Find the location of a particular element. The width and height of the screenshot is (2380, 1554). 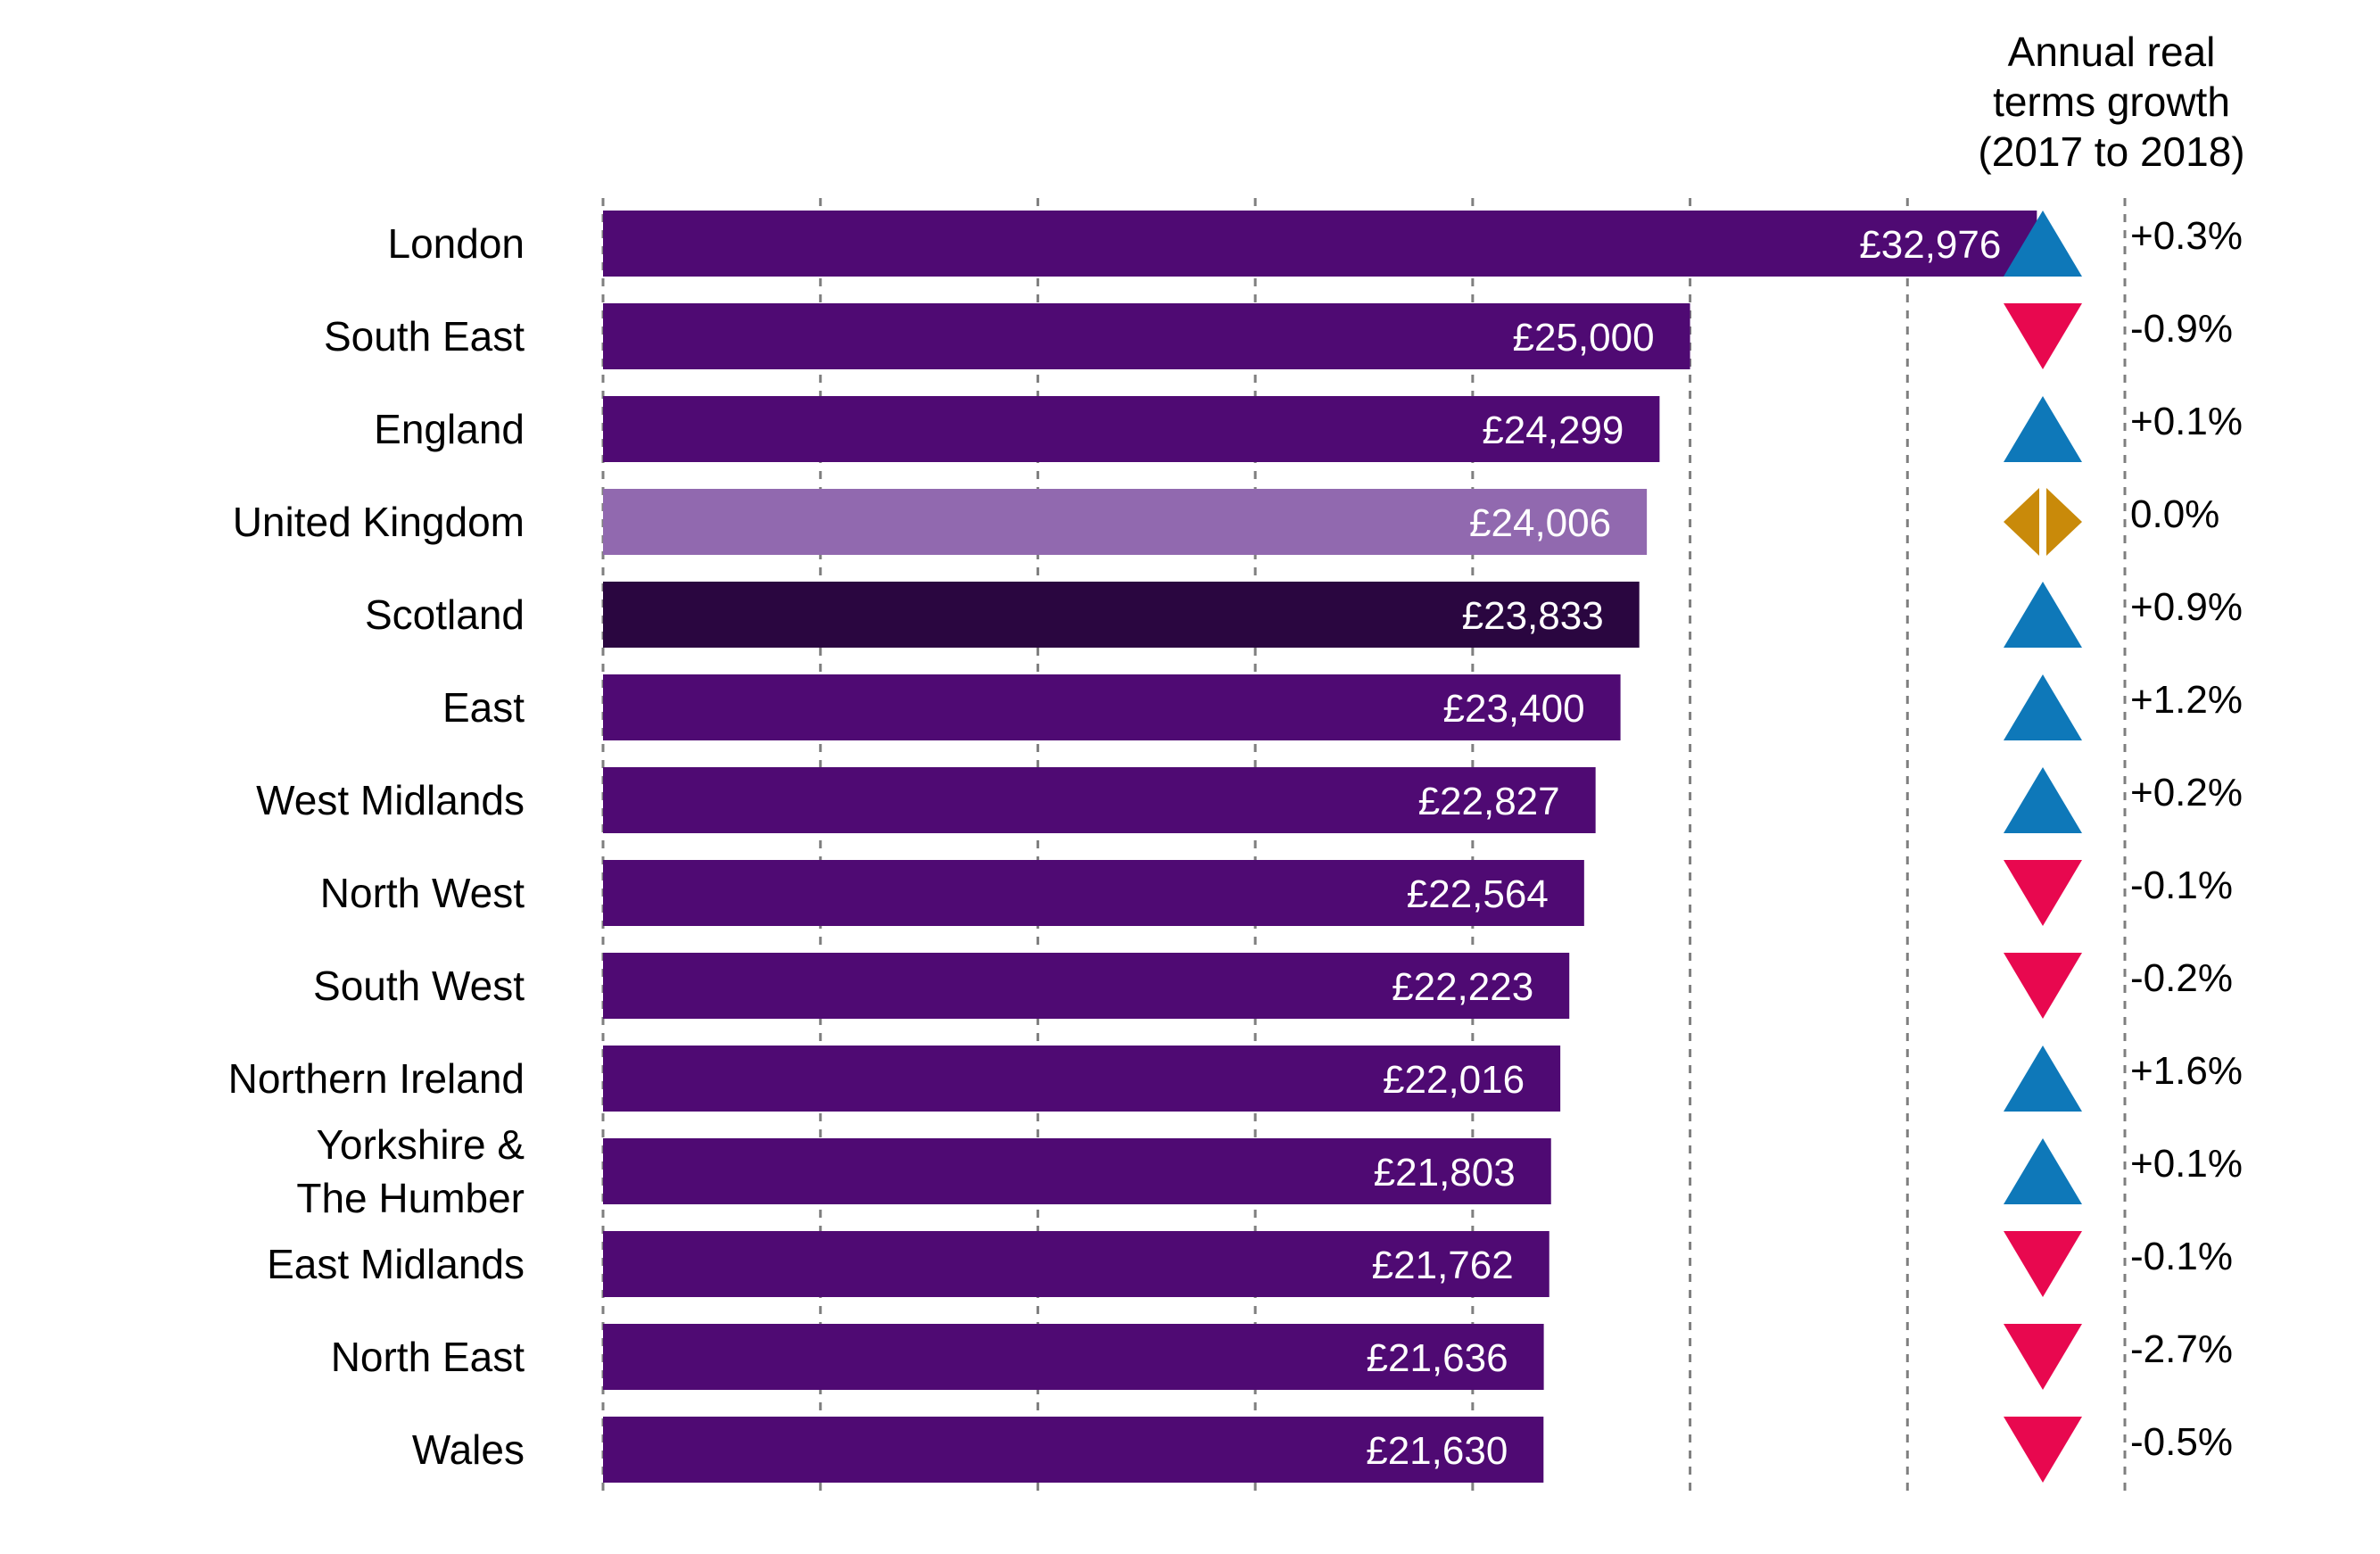

category-label: West Midlands is located at coordinates (390, 800).